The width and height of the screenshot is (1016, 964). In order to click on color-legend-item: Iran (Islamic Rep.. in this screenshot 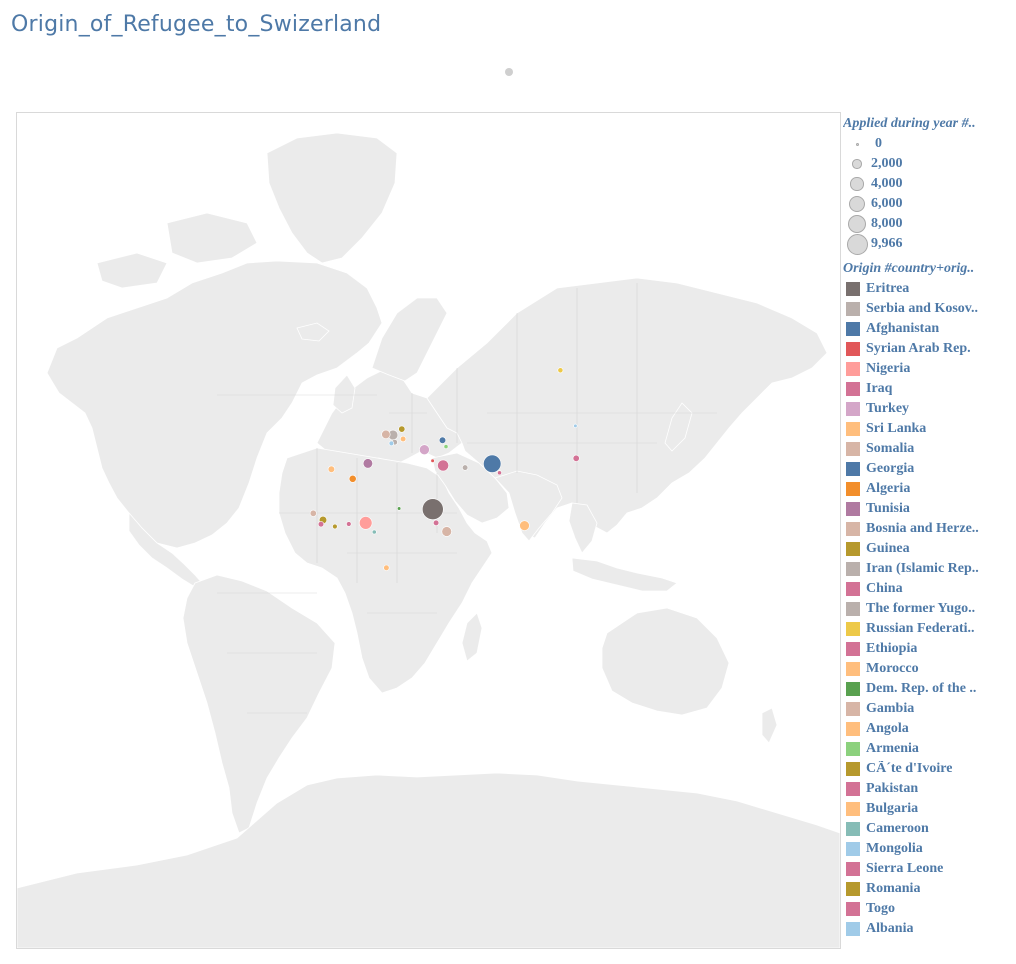, I will do `click(929, 569)`.